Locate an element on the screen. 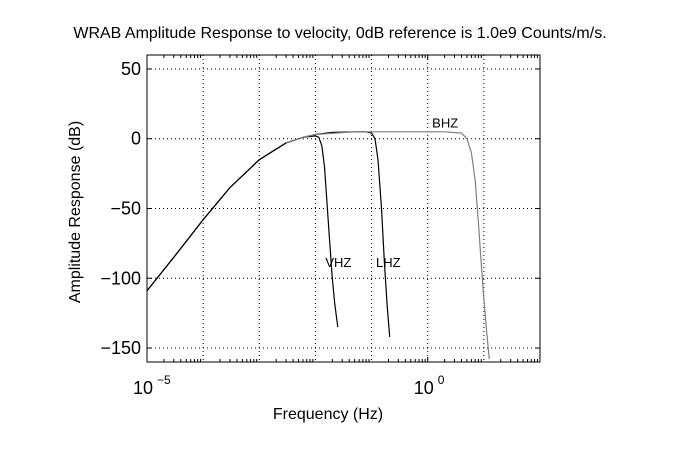 Image resolution: width=681 pixels, height=466 pixels. x-axis-label: Frequency (Hz) is located at coordinates (328, 414).